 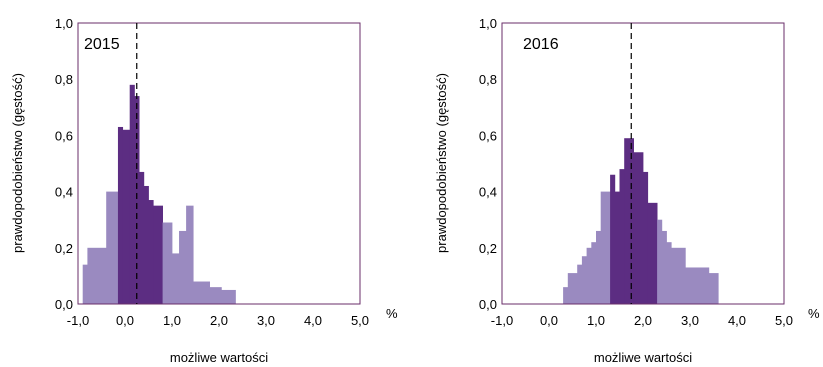 I want to click on year-label: 2016, so click(x=541, y=44).